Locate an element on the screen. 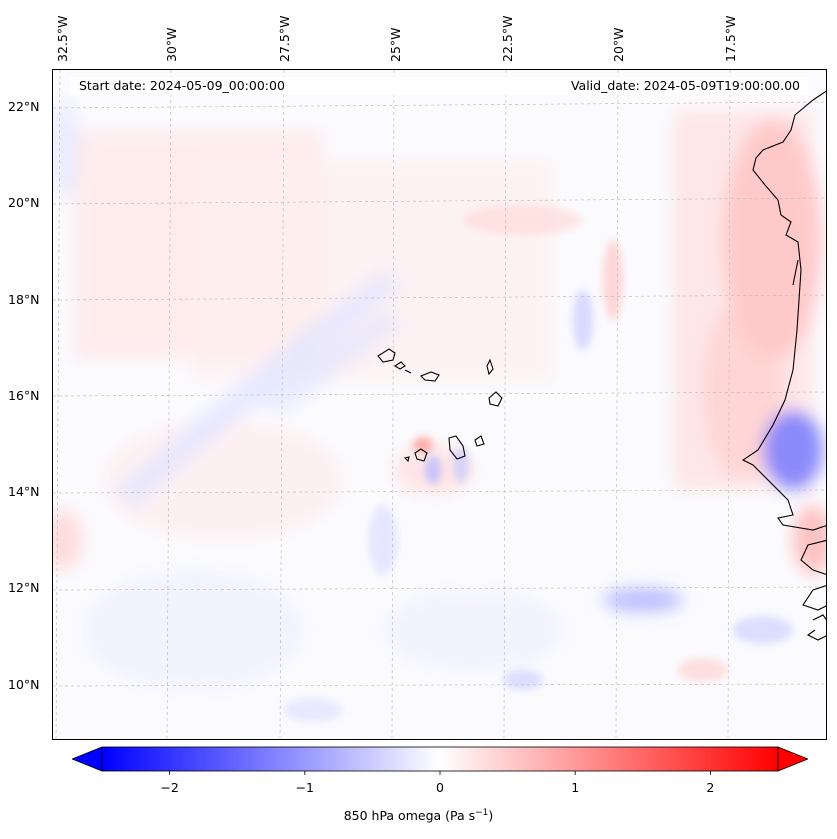 The width and height of the screenshot is (837, 839). coastline-detail is located at coordinates (795, 272).